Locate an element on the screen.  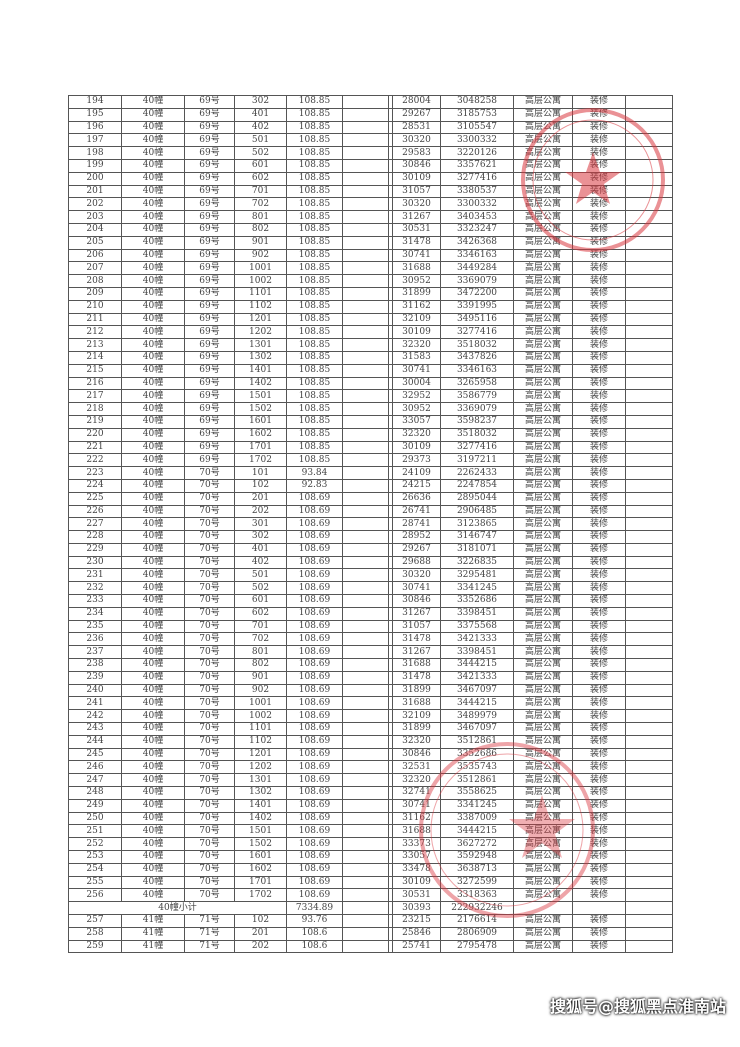
table-row: 240 40幢 70号 902 108.69 31899 3467097 高层公寓 装修 is located at coordinates (370, 690).